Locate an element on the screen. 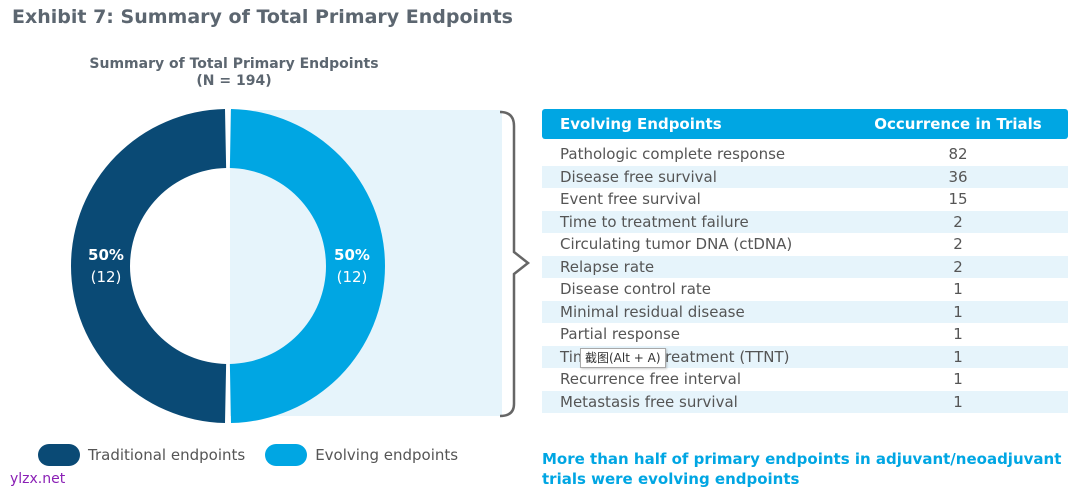  endpoint-count: 15 is located at coordinates (958, 199).